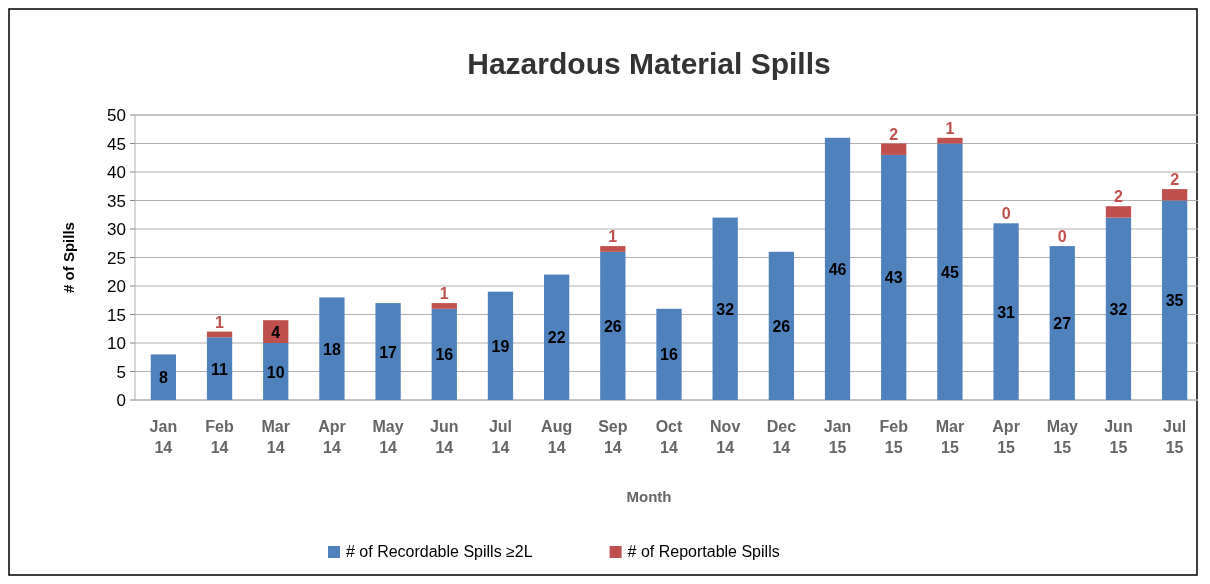  I want to click on data-label: 27, so click(1062, 324).